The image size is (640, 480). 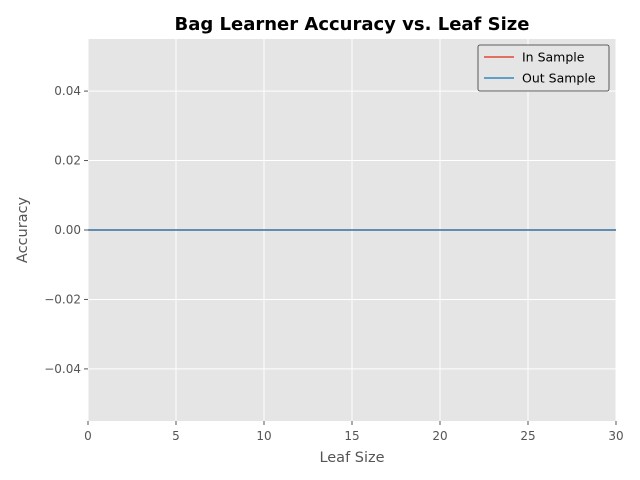 What do you see at coordinates (439, 436) in the screenshot?
I see `x-tick-label: 20` at bounding box center [439, 436].